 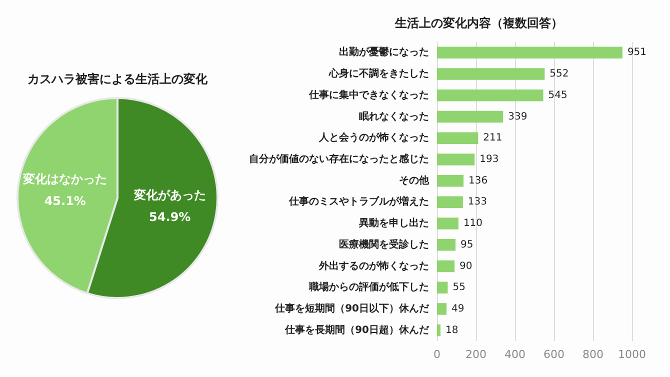 What do you see at coordinates (492, 138) in the screenshot?
I see `data-label: 211` at bounding box center [492, 138].